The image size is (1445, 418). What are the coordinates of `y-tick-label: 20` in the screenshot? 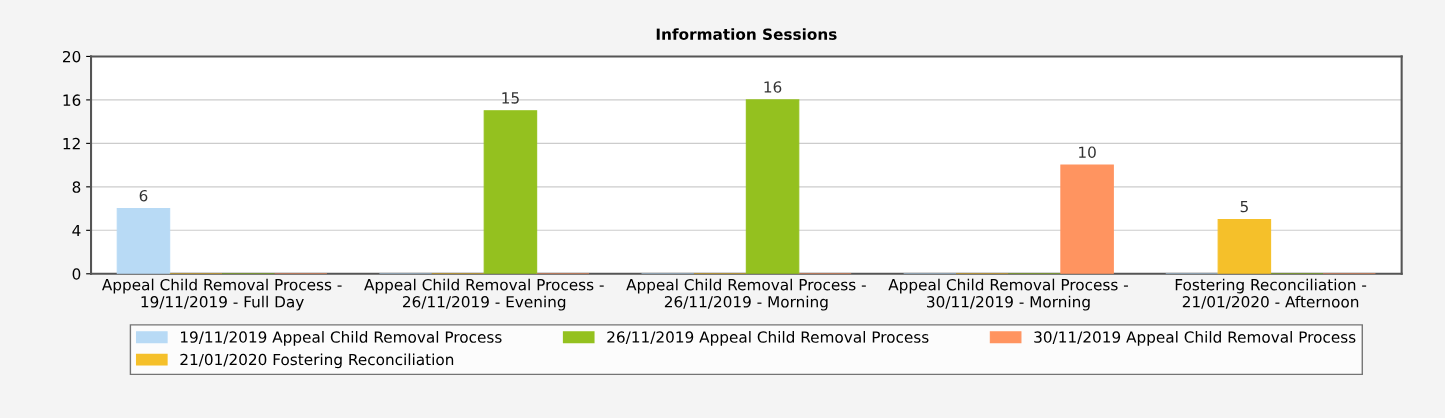 It's located at (71, 56).